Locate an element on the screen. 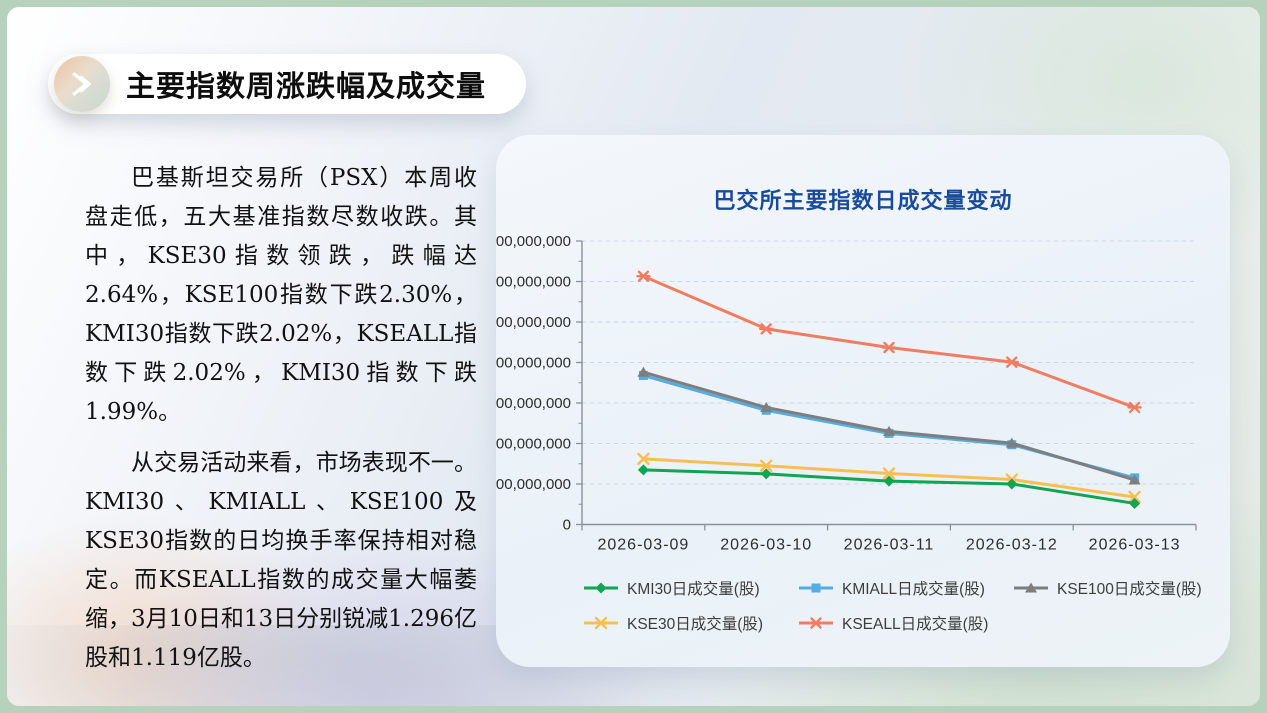 The width and height of the screenshot is (1267, 713). legend-item: KSE30日成交量(股) is located at coordinates (689, 623).